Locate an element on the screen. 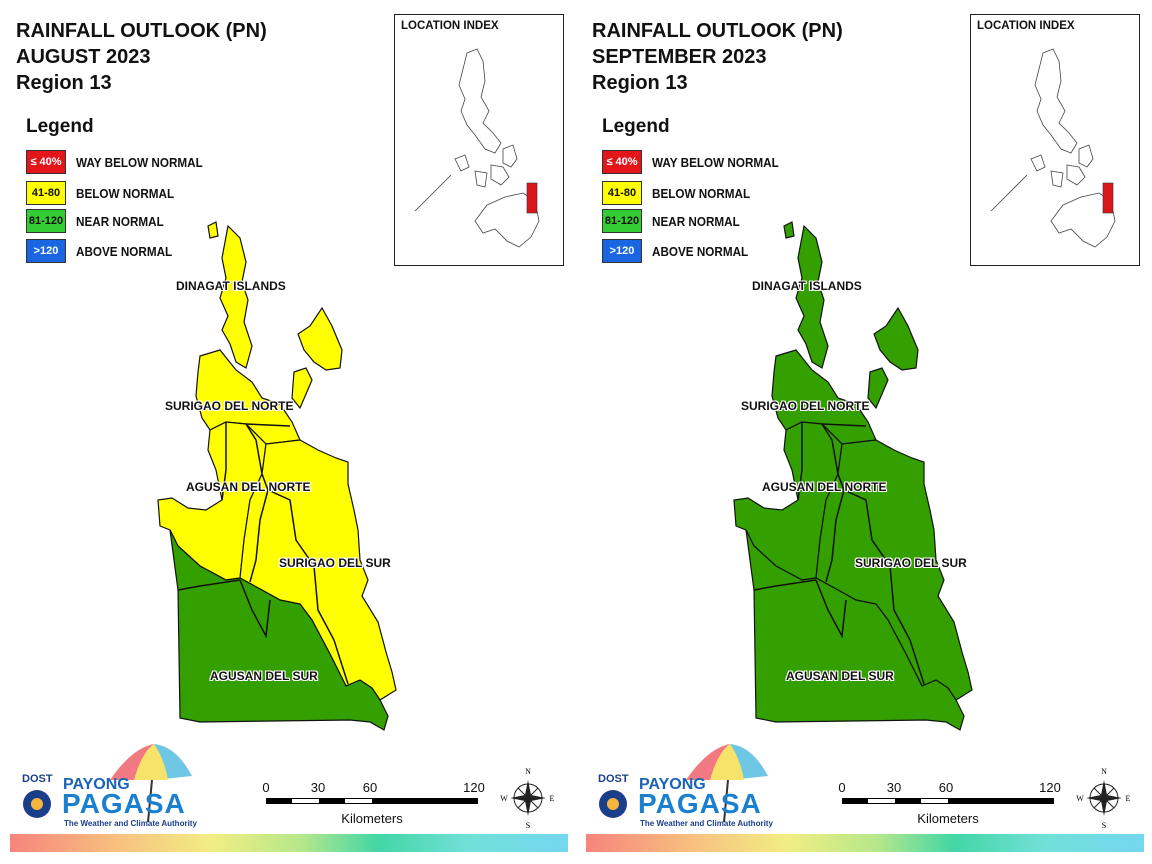  title-line-2: SEPTEMBER 2023 is located at coordinates (679, 57).